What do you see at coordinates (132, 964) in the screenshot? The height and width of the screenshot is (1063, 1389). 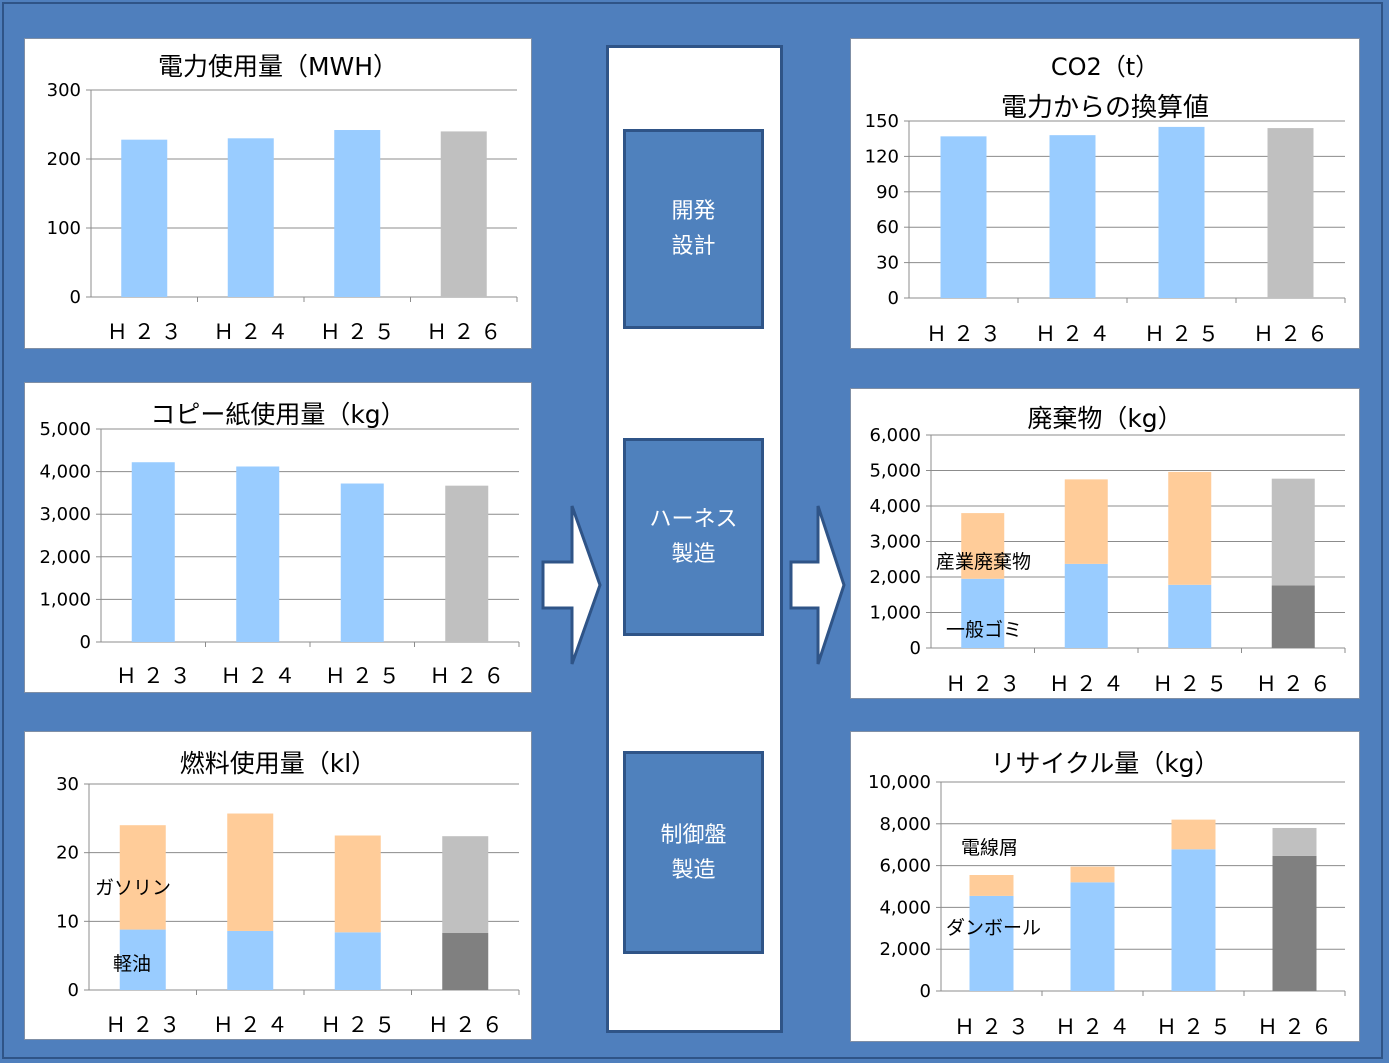 I see `series-label: 軽油` at bounding box center [132, 964].